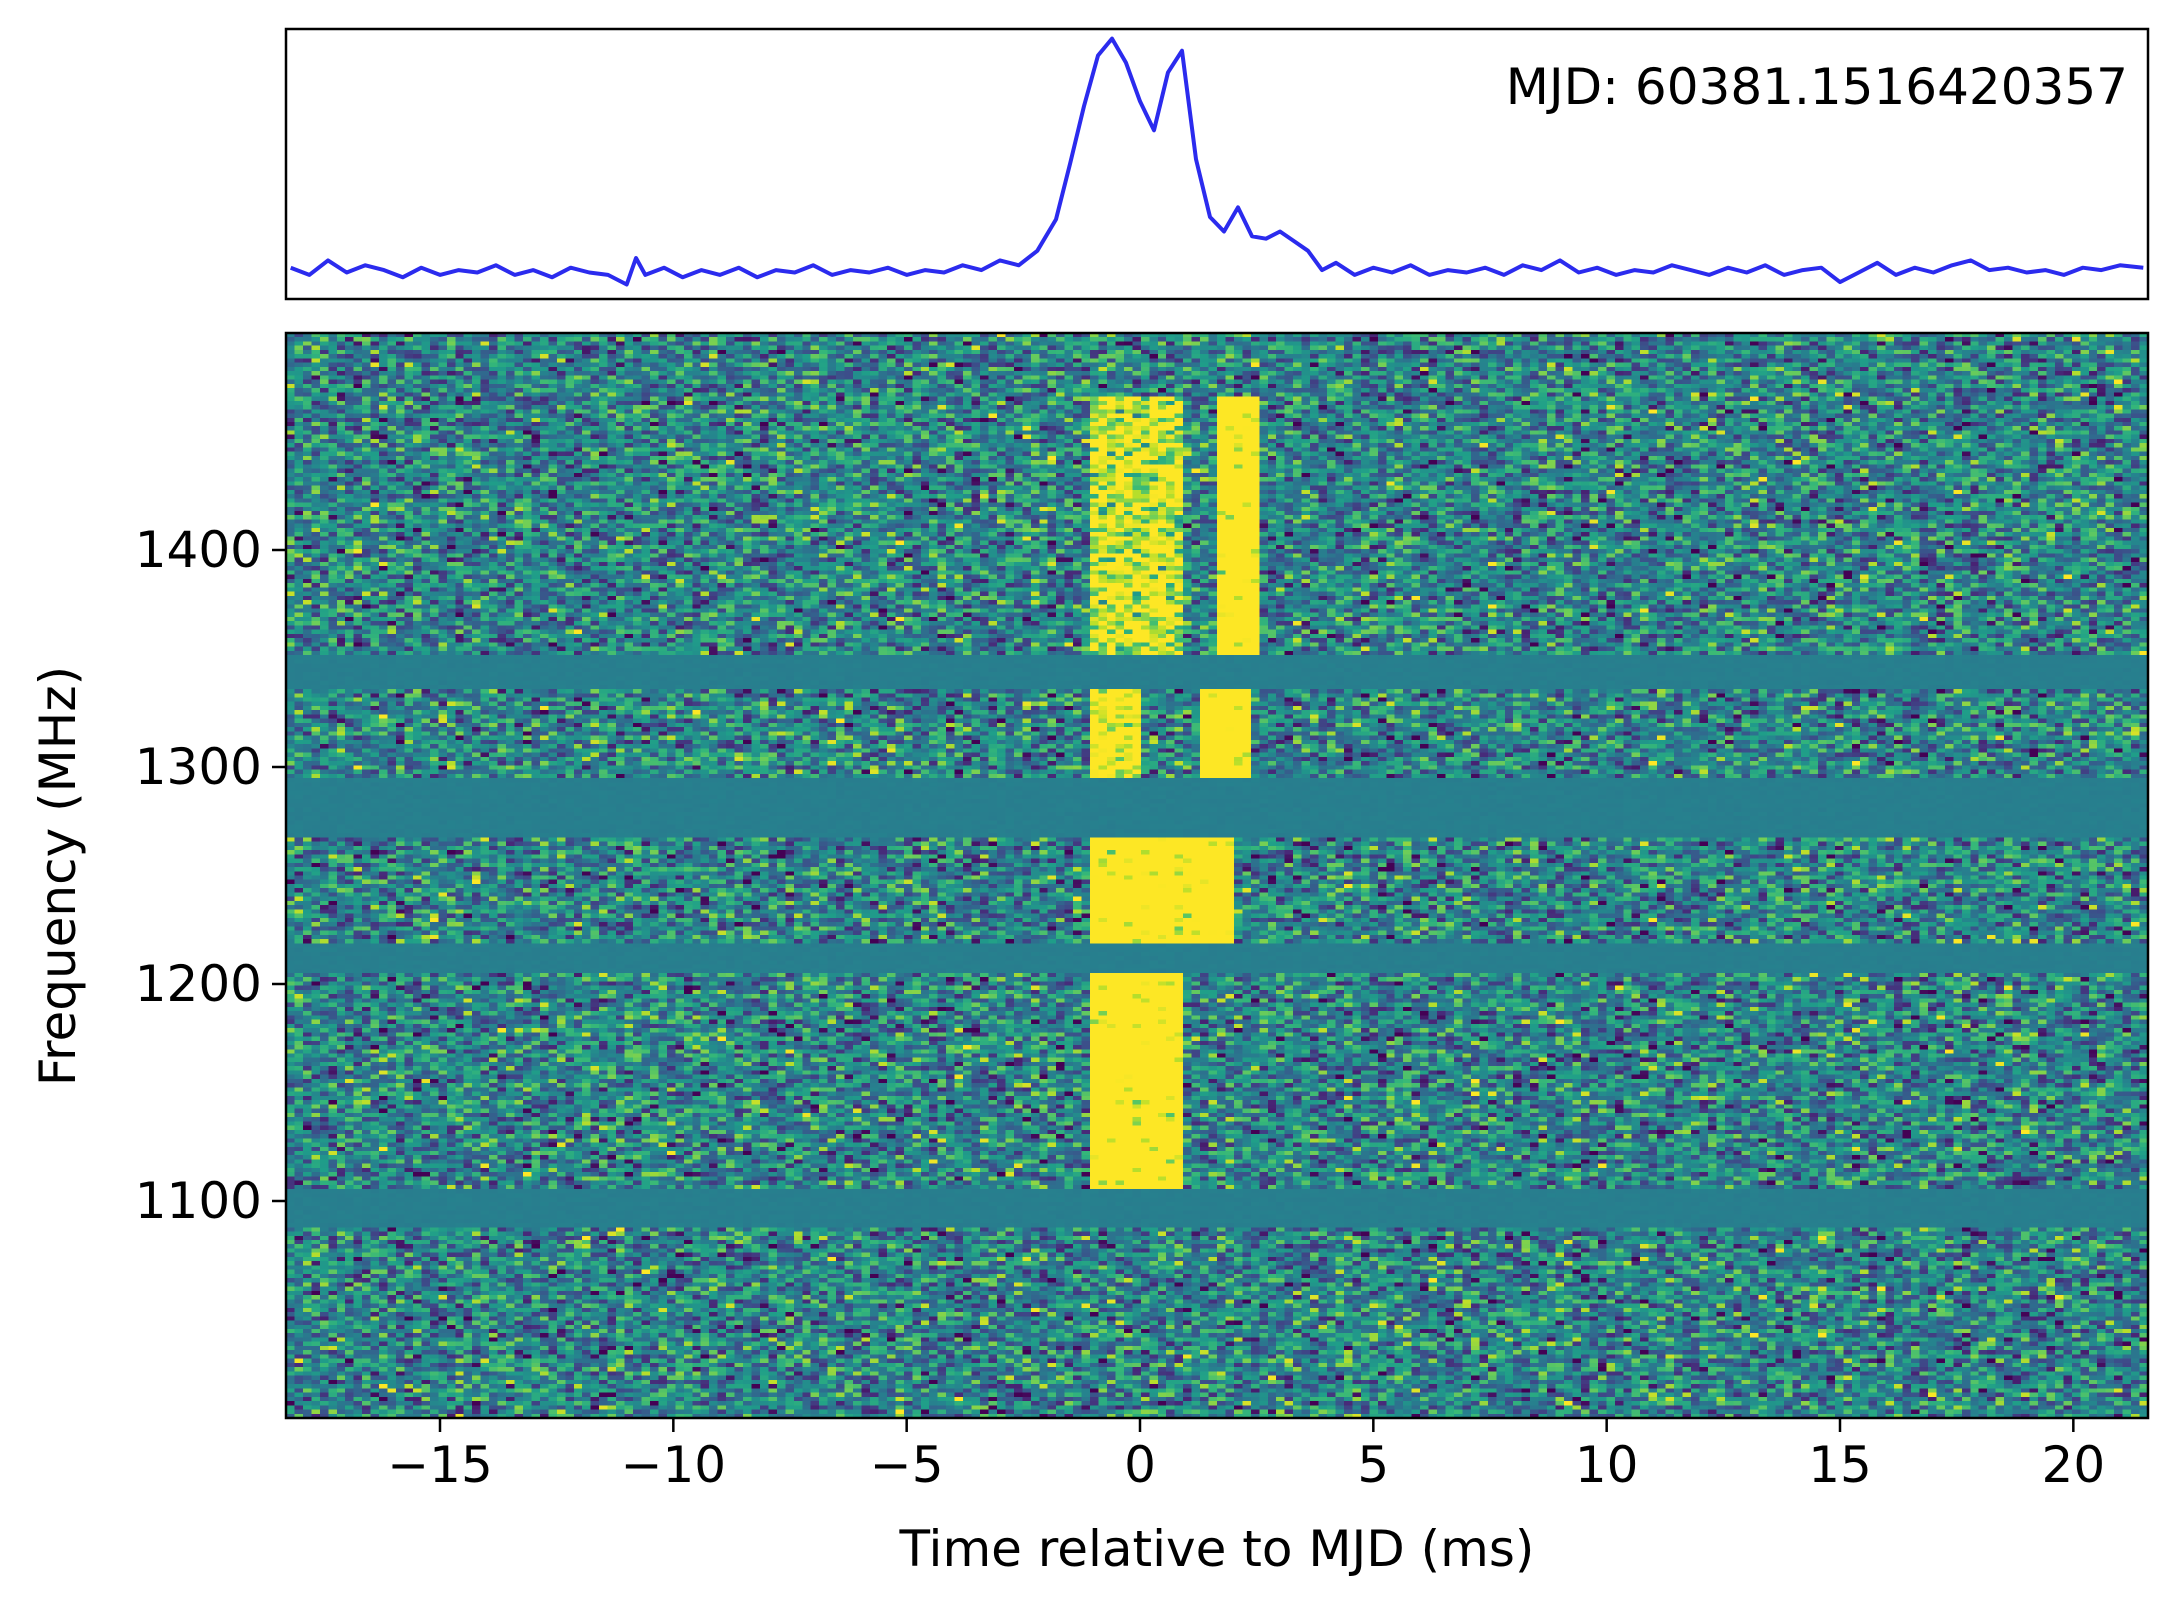 This screenshot has height=1608, width=2174. Describe the element at coordinates (210, 875) in the screenshot. I see `y-axis: 1100 1200 1300 1400` at that location.